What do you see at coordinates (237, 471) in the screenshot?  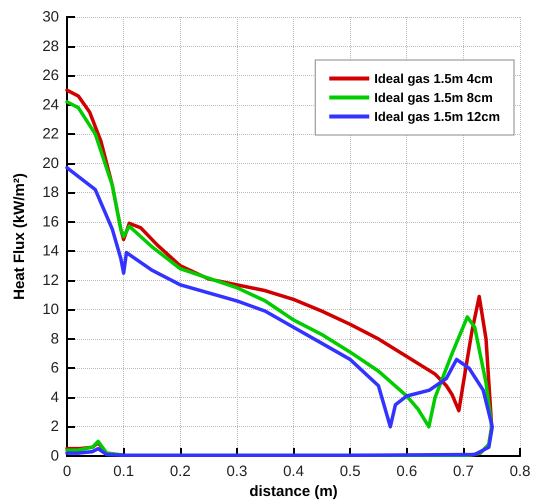 I see `x-tick-label: 0.3` at bounding box center [237, 471].